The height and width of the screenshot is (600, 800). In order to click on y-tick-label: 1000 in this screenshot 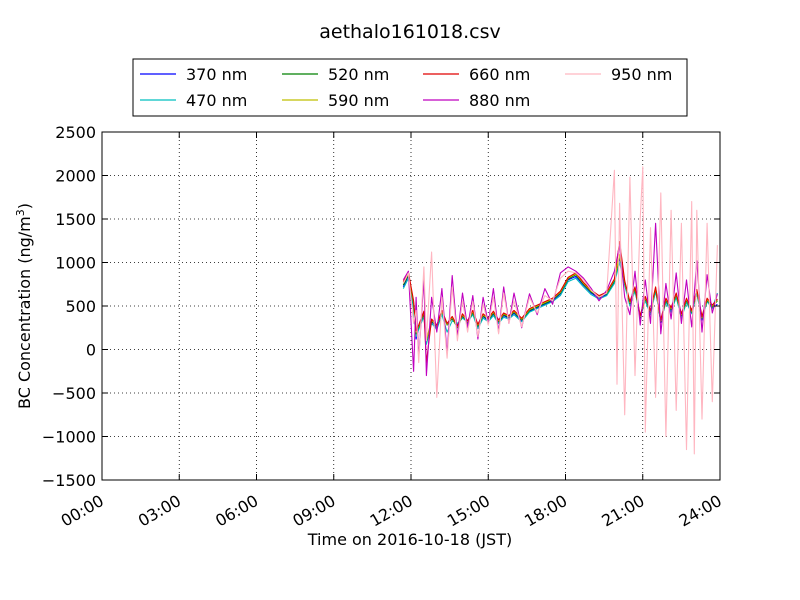, I will do `click(75, 263)`.